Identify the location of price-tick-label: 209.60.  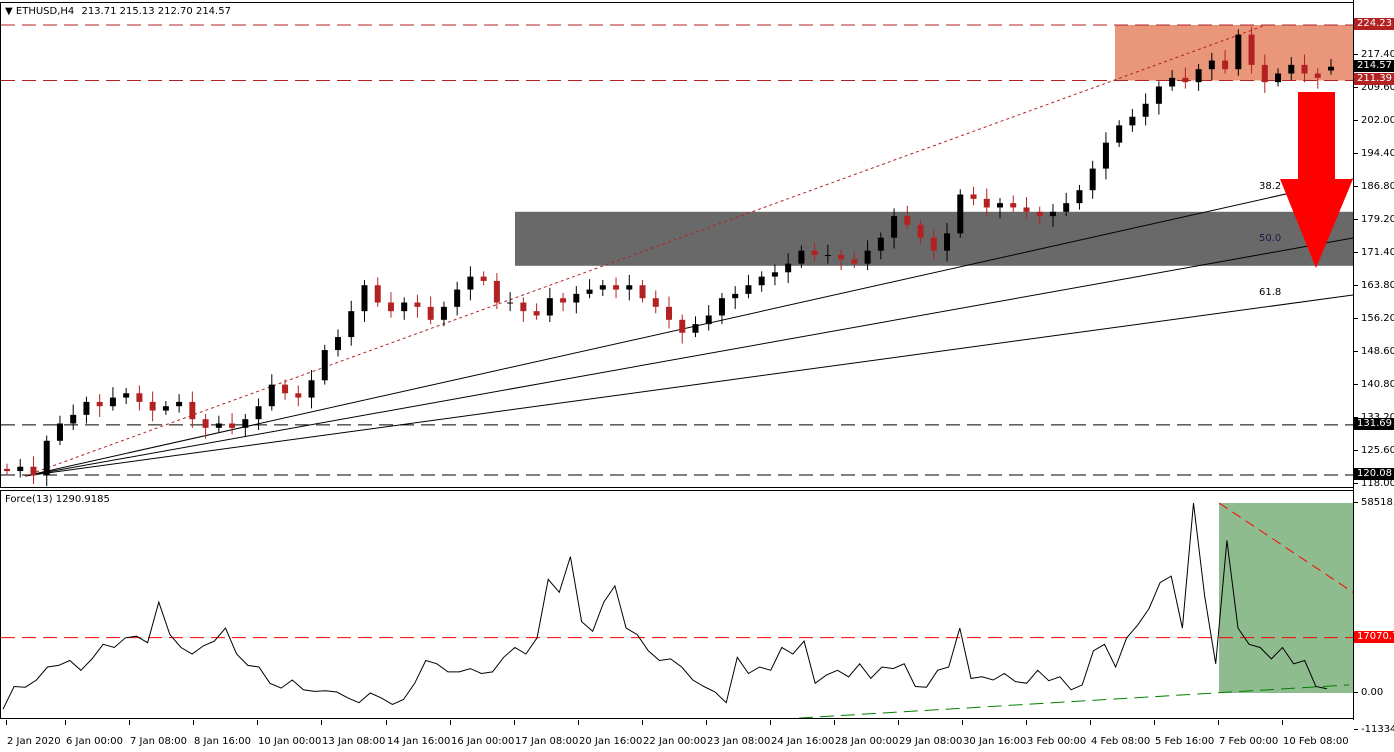
(1377, 88).